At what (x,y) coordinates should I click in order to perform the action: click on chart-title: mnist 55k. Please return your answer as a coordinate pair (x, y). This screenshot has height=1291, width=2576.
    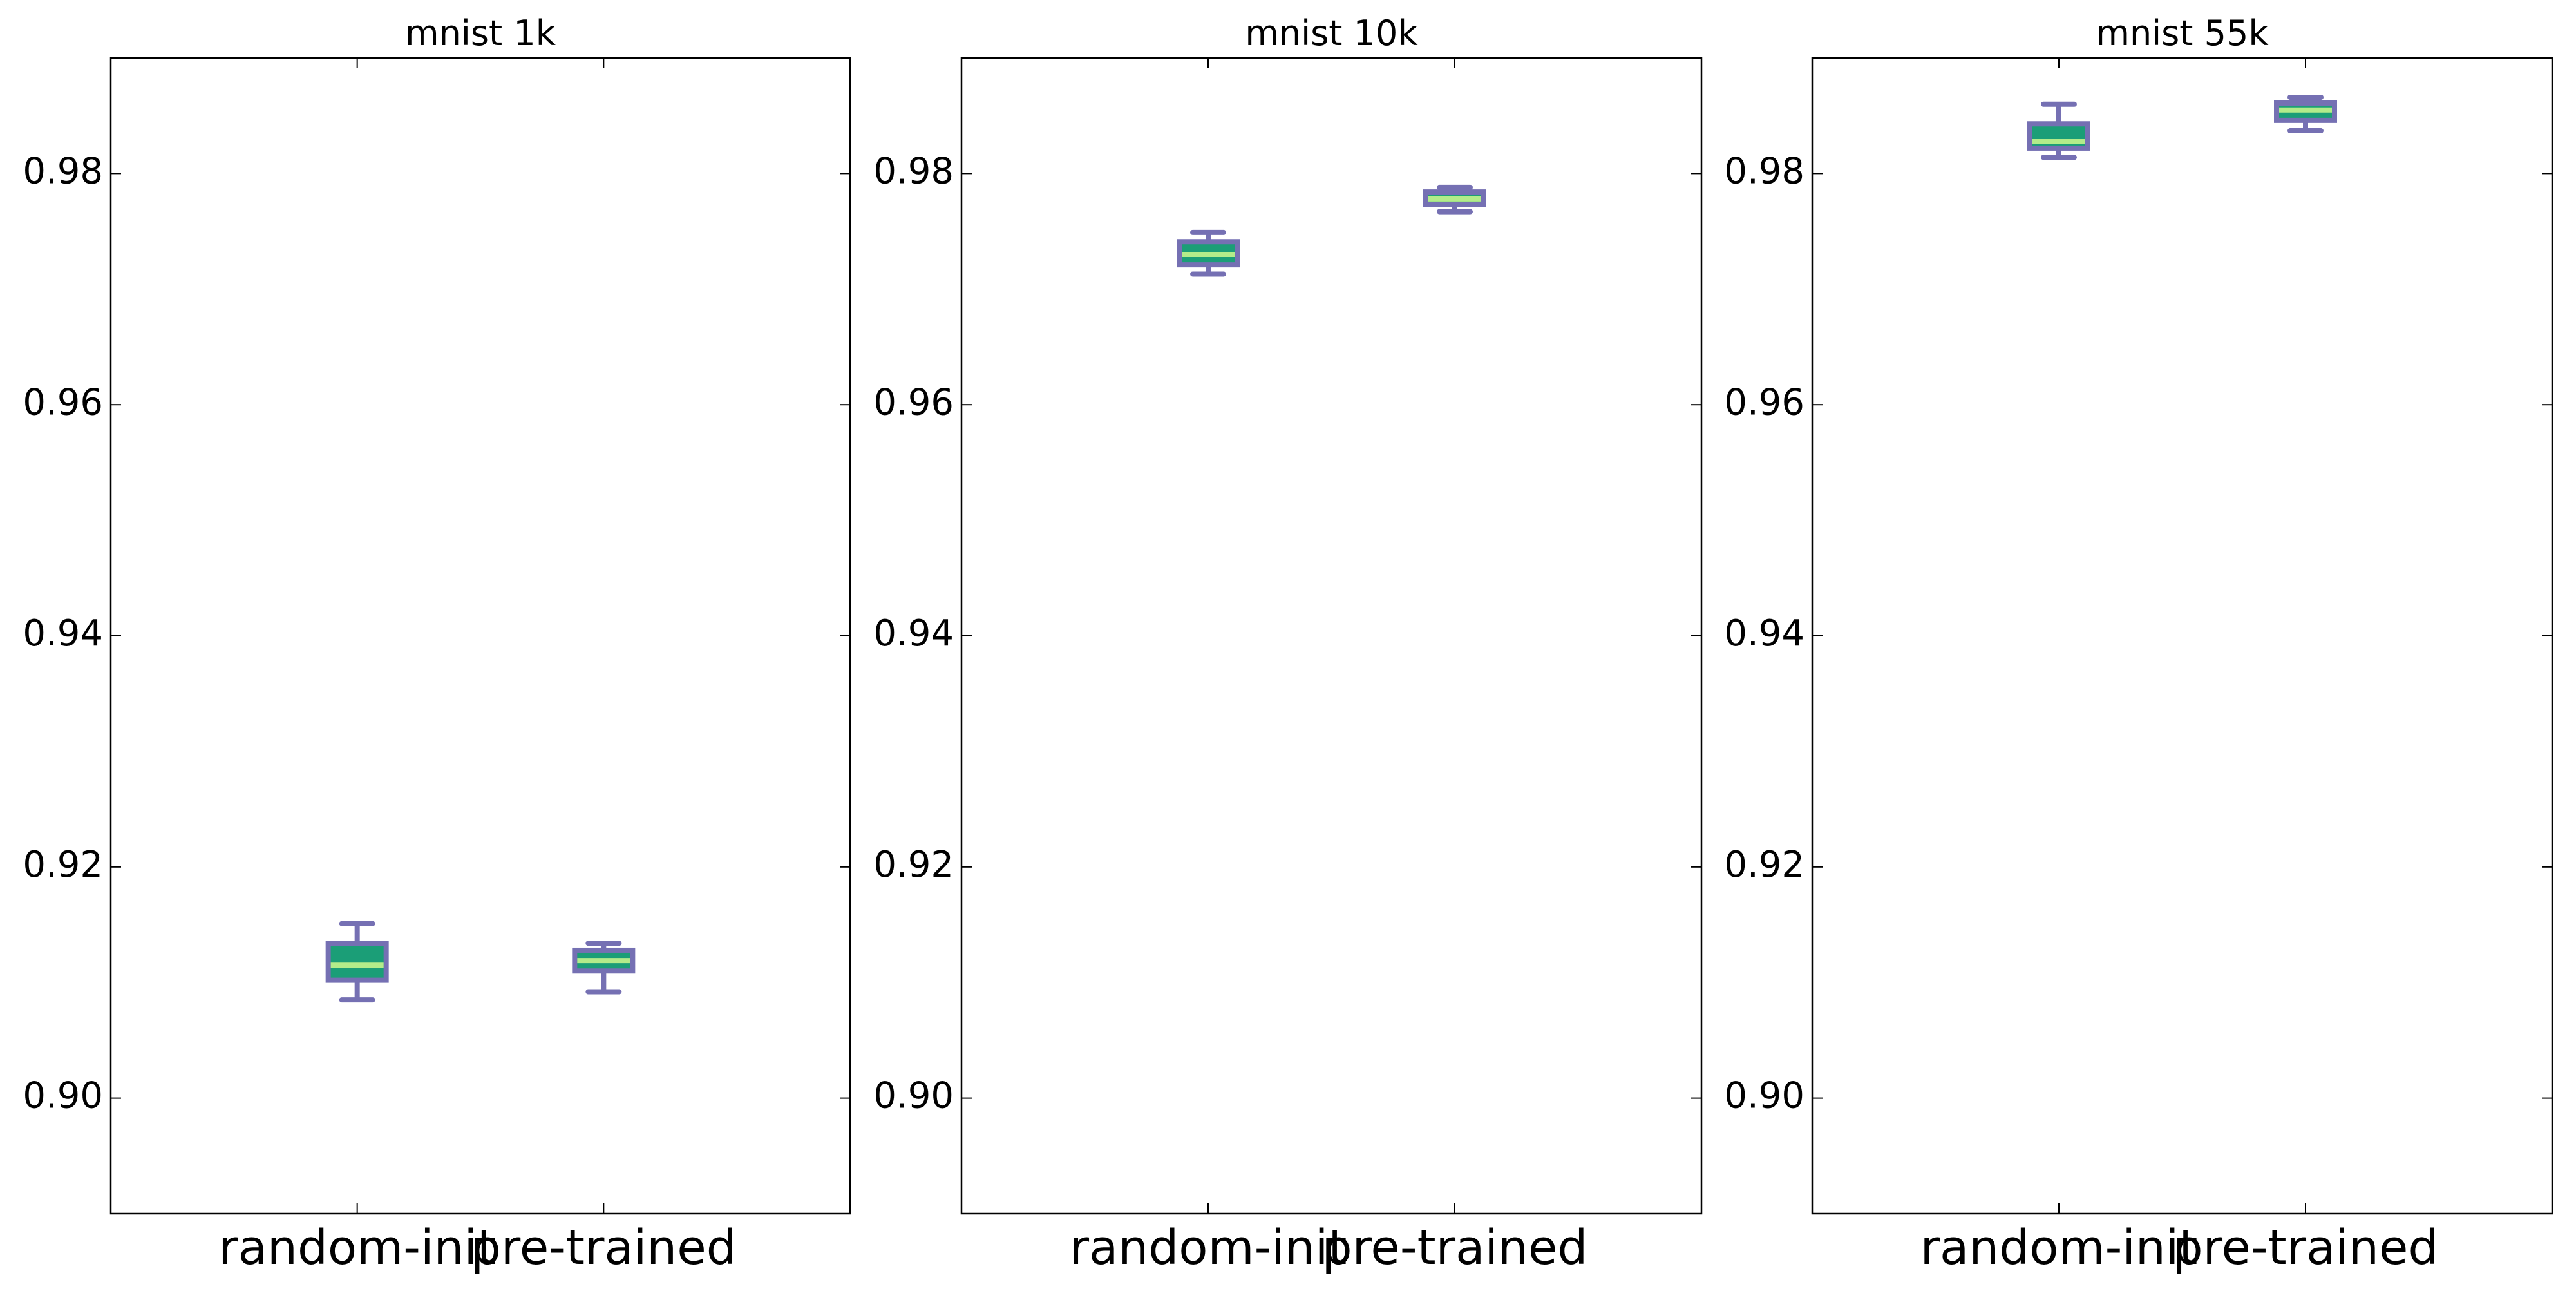
    Looking at the image, I should click on (2182, 33).